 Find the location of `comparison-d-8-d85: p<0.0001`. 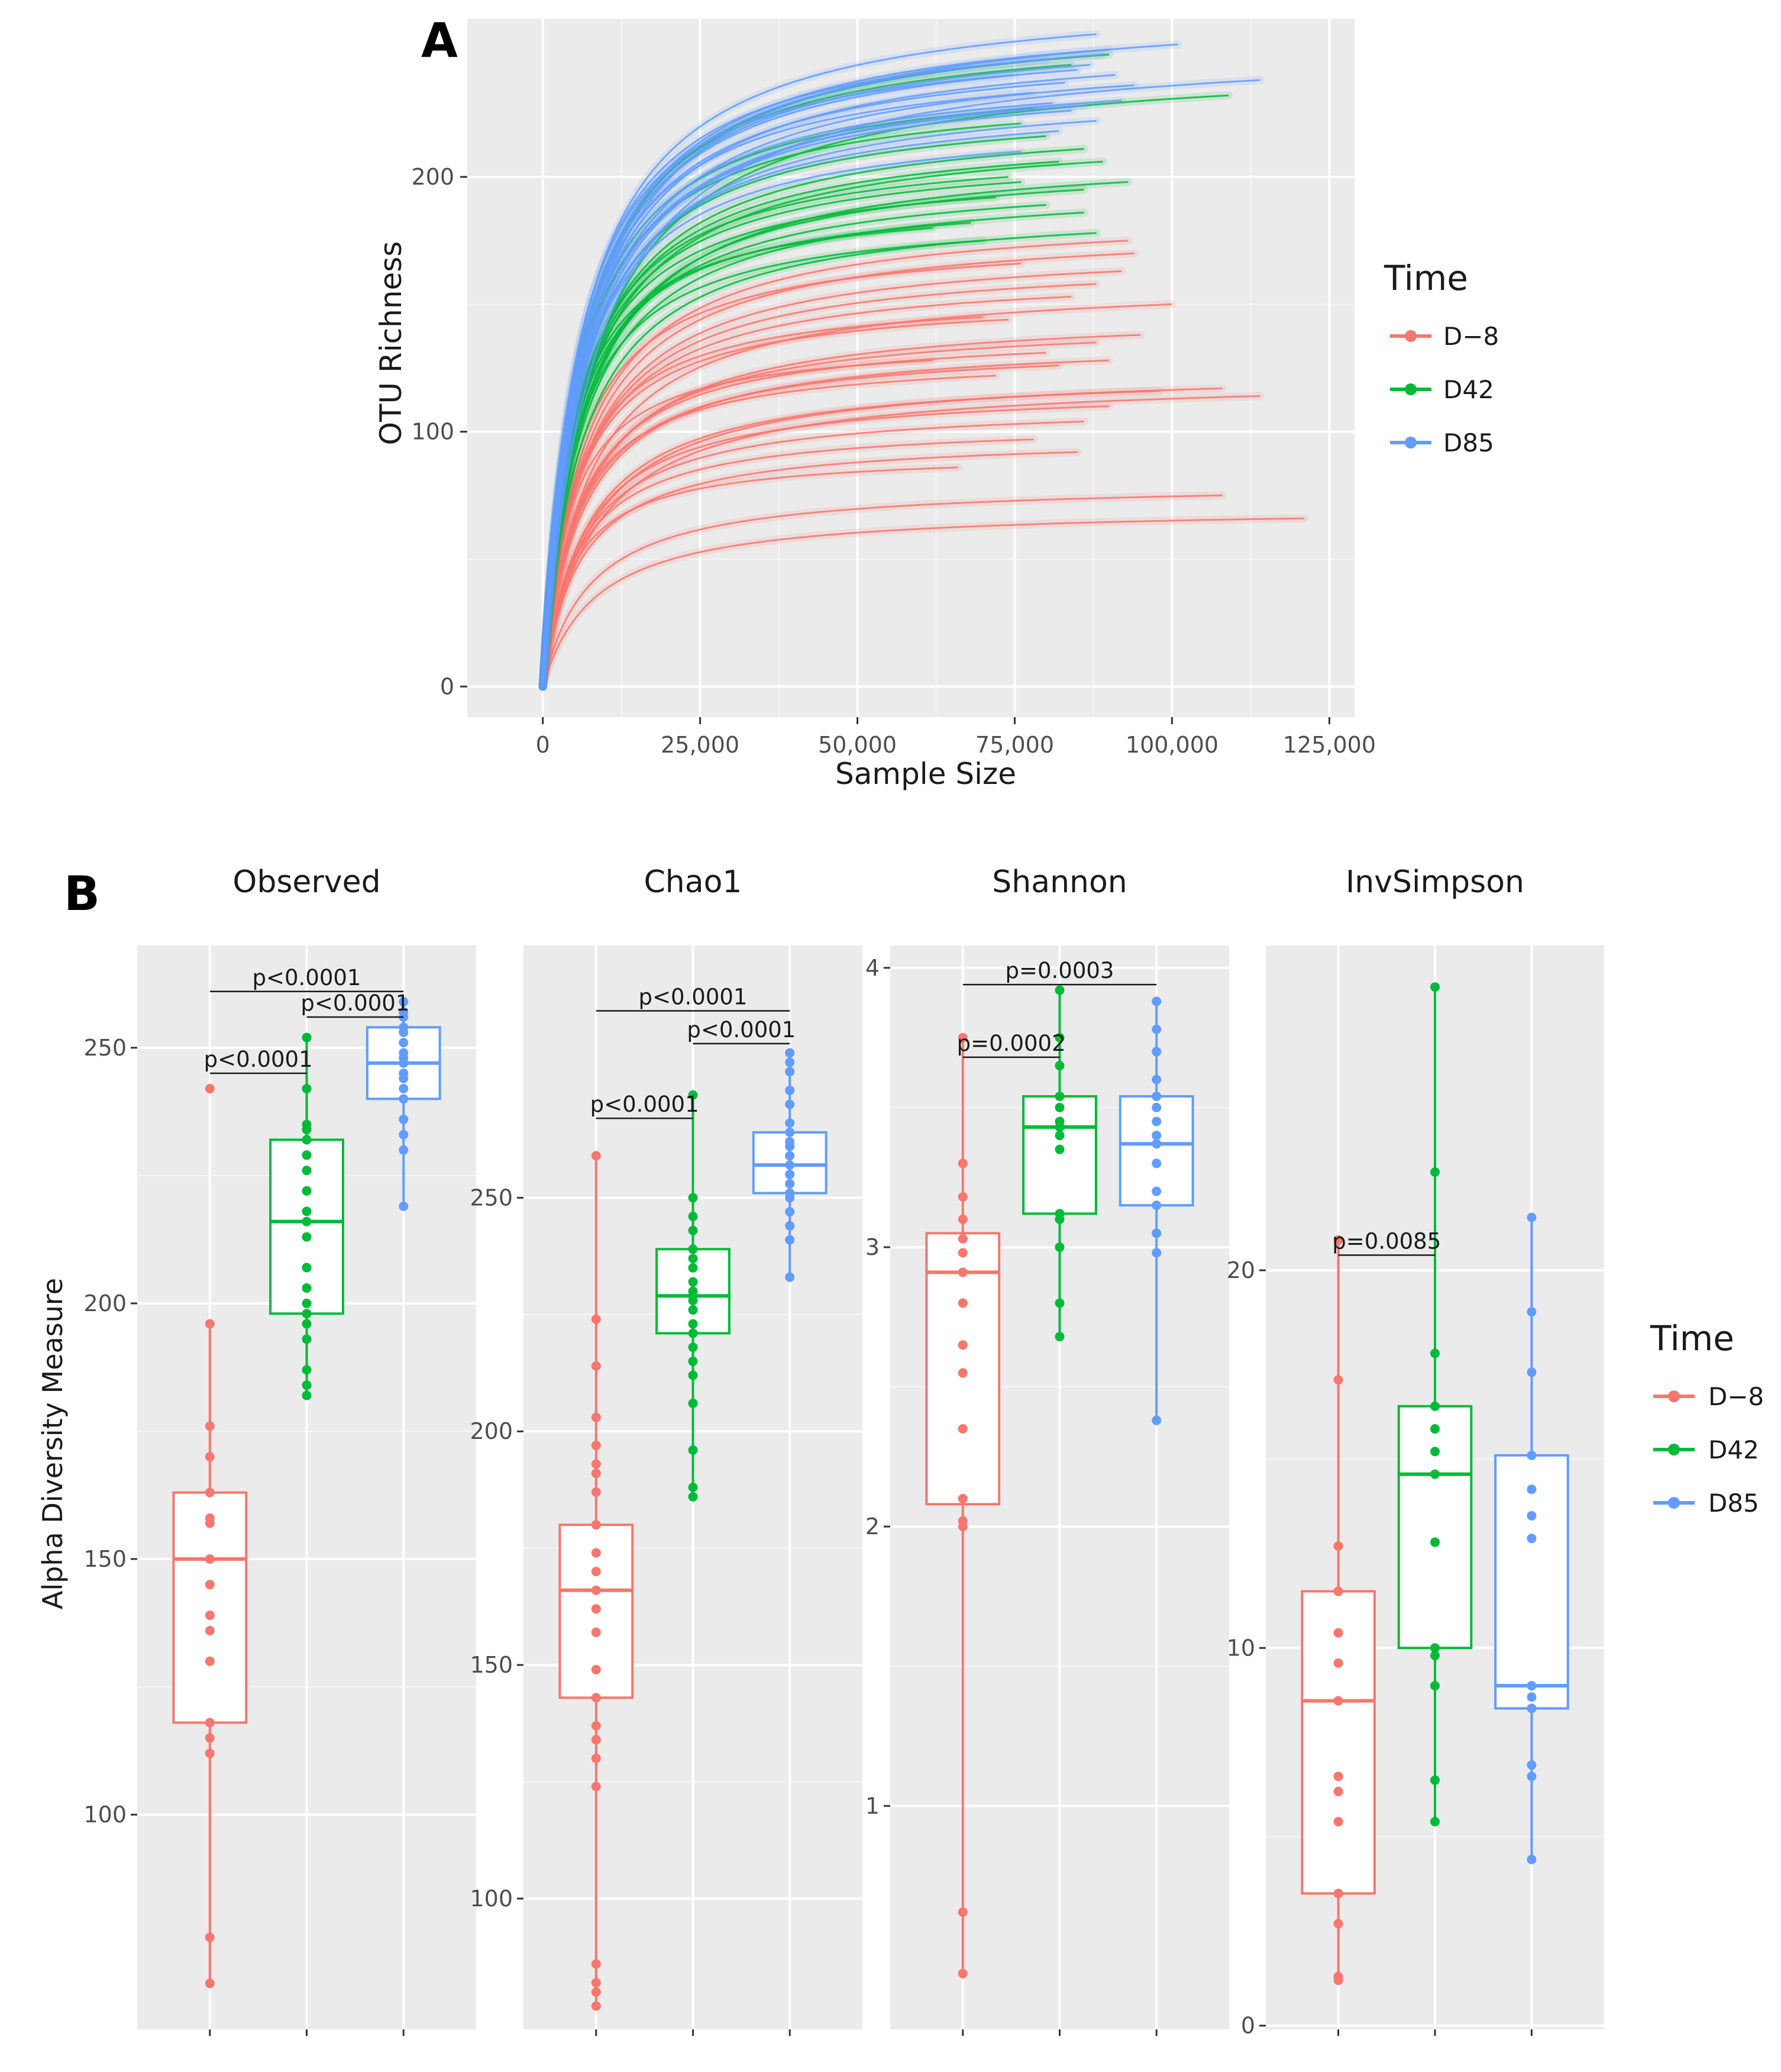

comparison-d-8-d85: p<0.0001 is located at coordinates (307, 979).